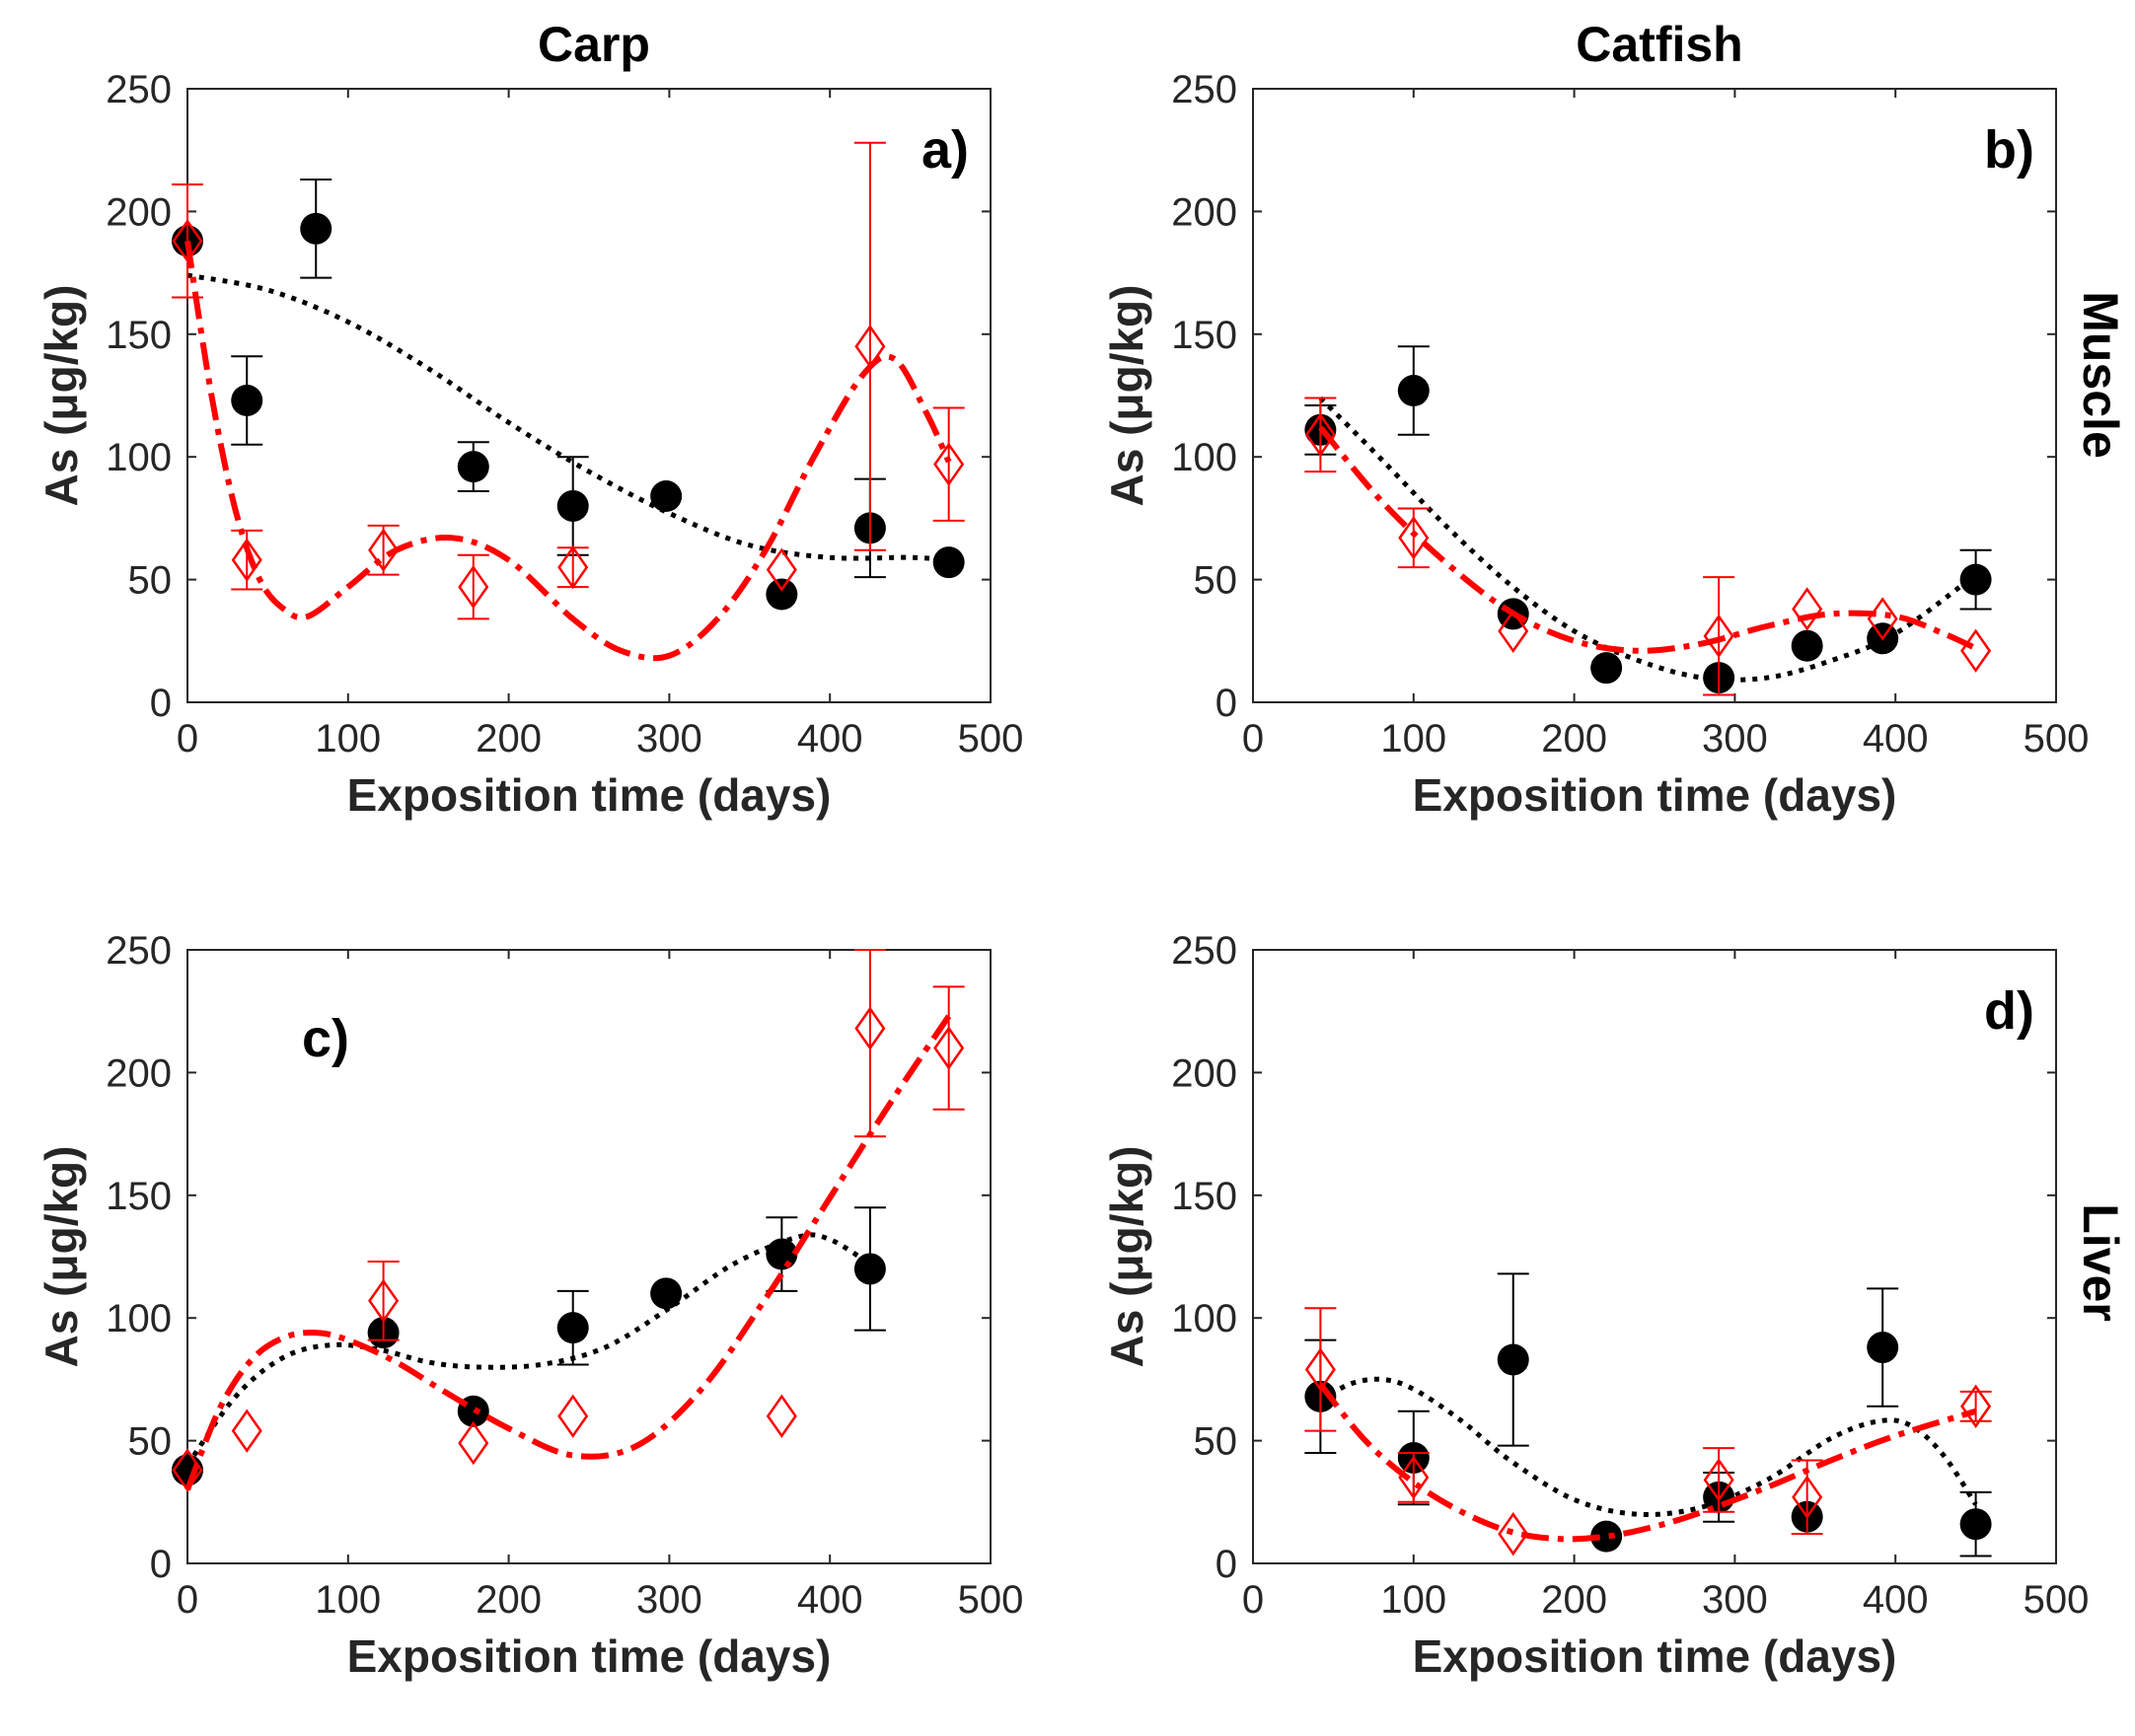  I want to click on panel-label: d), so click(2009, 1011).